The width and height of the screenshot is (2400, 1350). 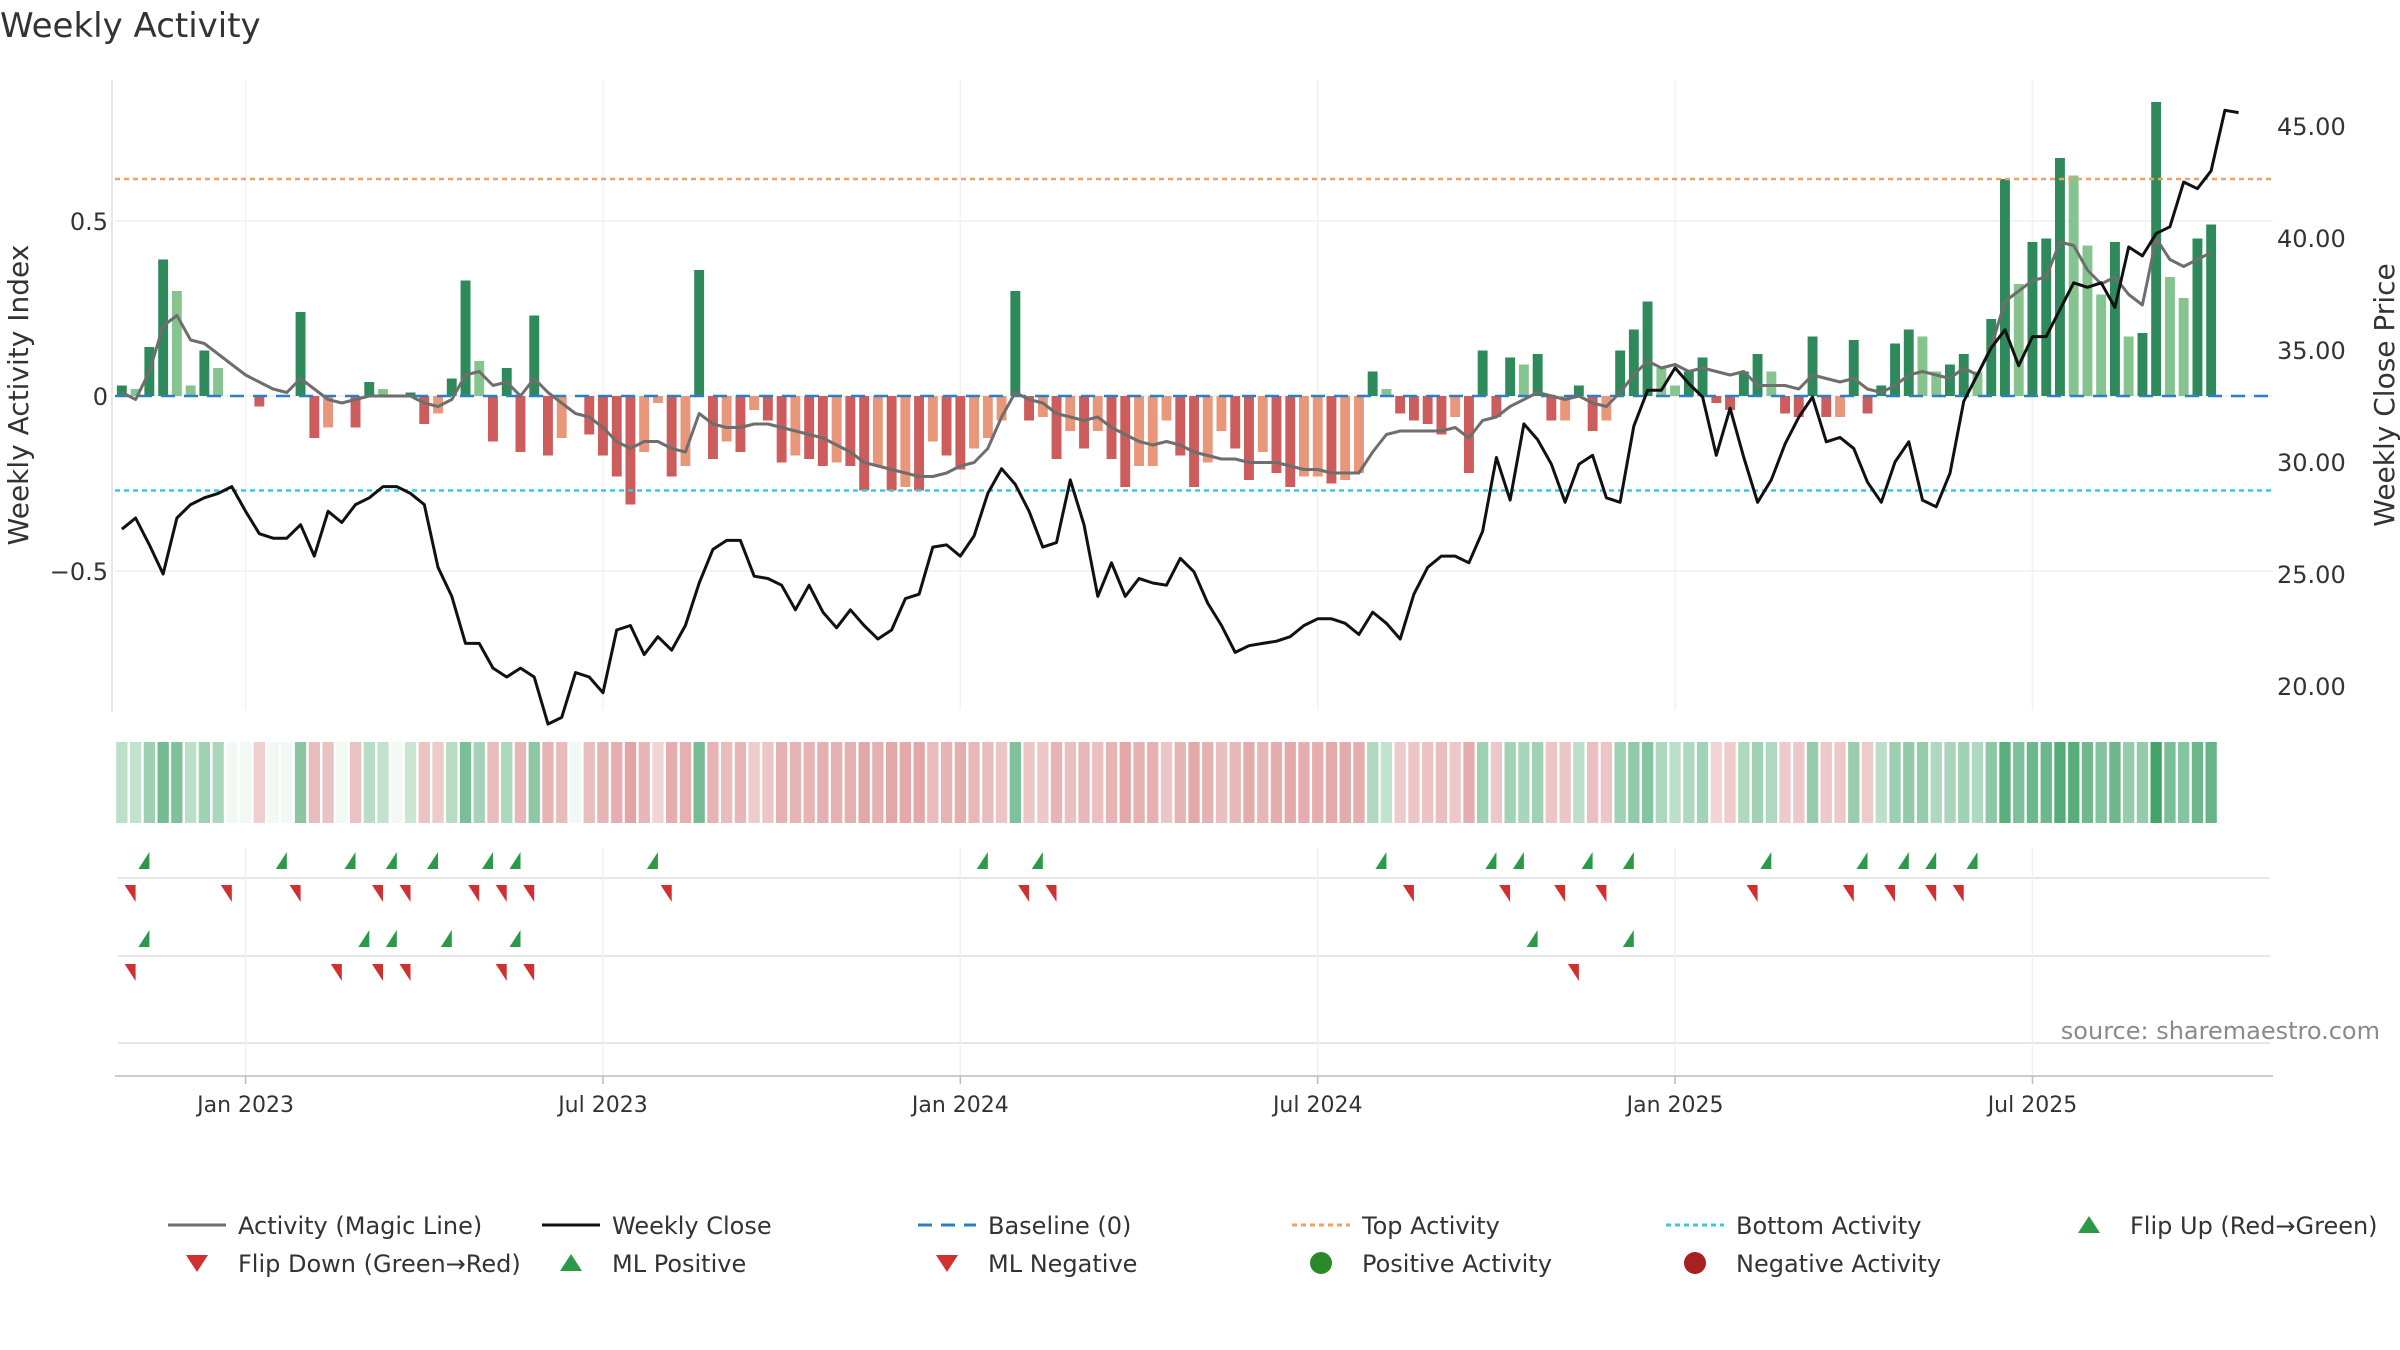 What do you see at coordinates (2254, 1226) in the screenshot?
I see `legend-label: Flip Up (Red→Green)` at bounding box center [2254, 1226].